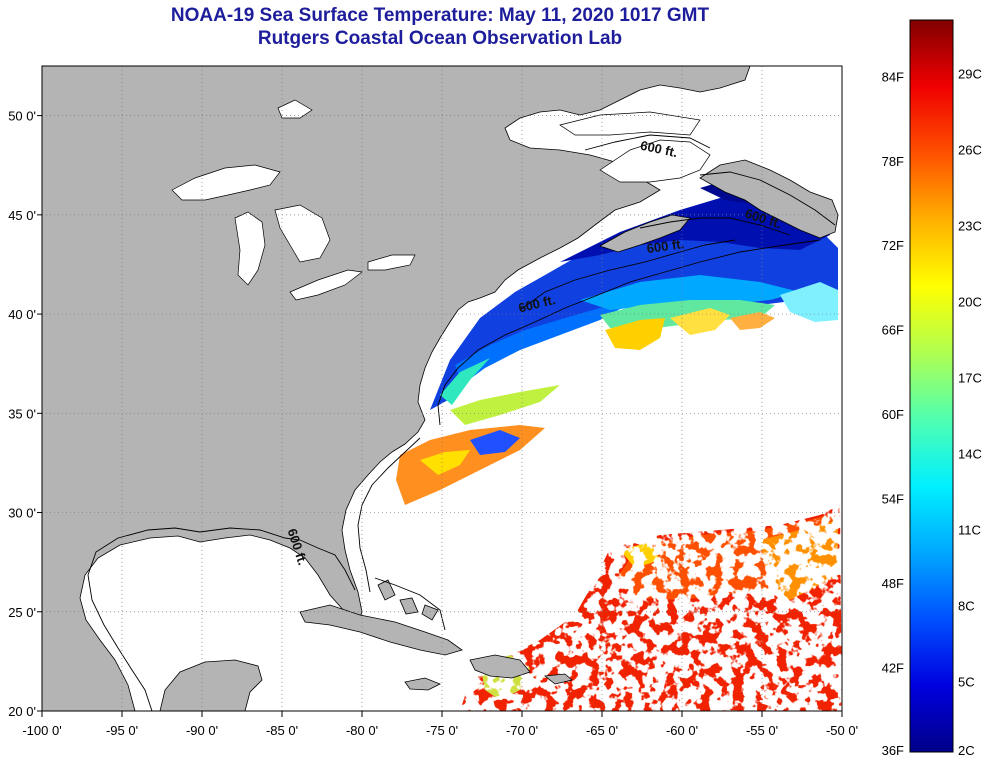  What do you see at coordinates (22, 116) in the screenshot?
I see `y-tick-label: 50 0'` at bounding box center [22, 116].